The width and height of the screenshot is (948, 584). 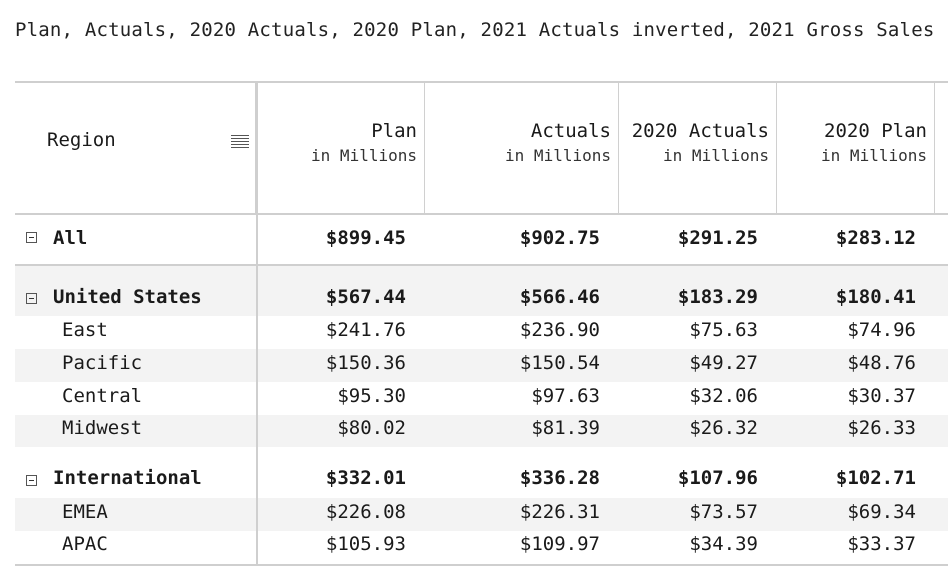 What do you see at coordinates (875, 478) in the screenshot?
I see `2020-plan-value: $102.71` at bounding box center [875, 478].